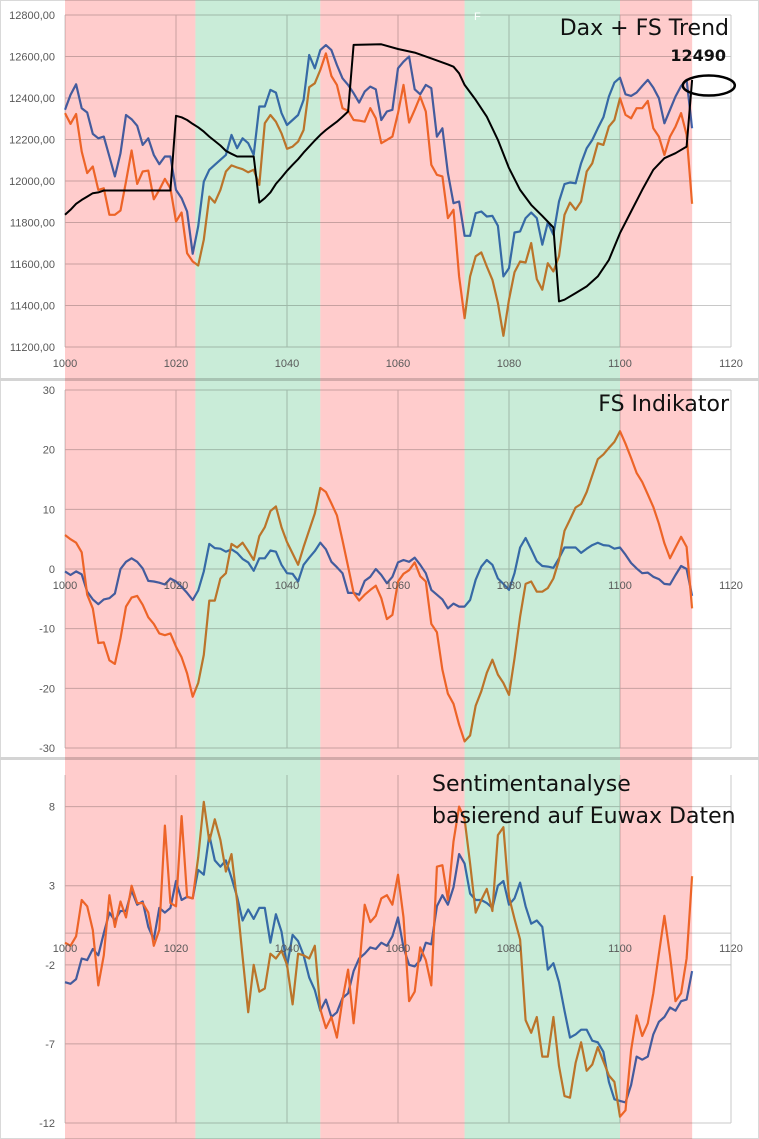  What do you see at coordinates (709, 85) in the screenshot?
I see `annotation-ellipse` at bounding box center [709, 85].